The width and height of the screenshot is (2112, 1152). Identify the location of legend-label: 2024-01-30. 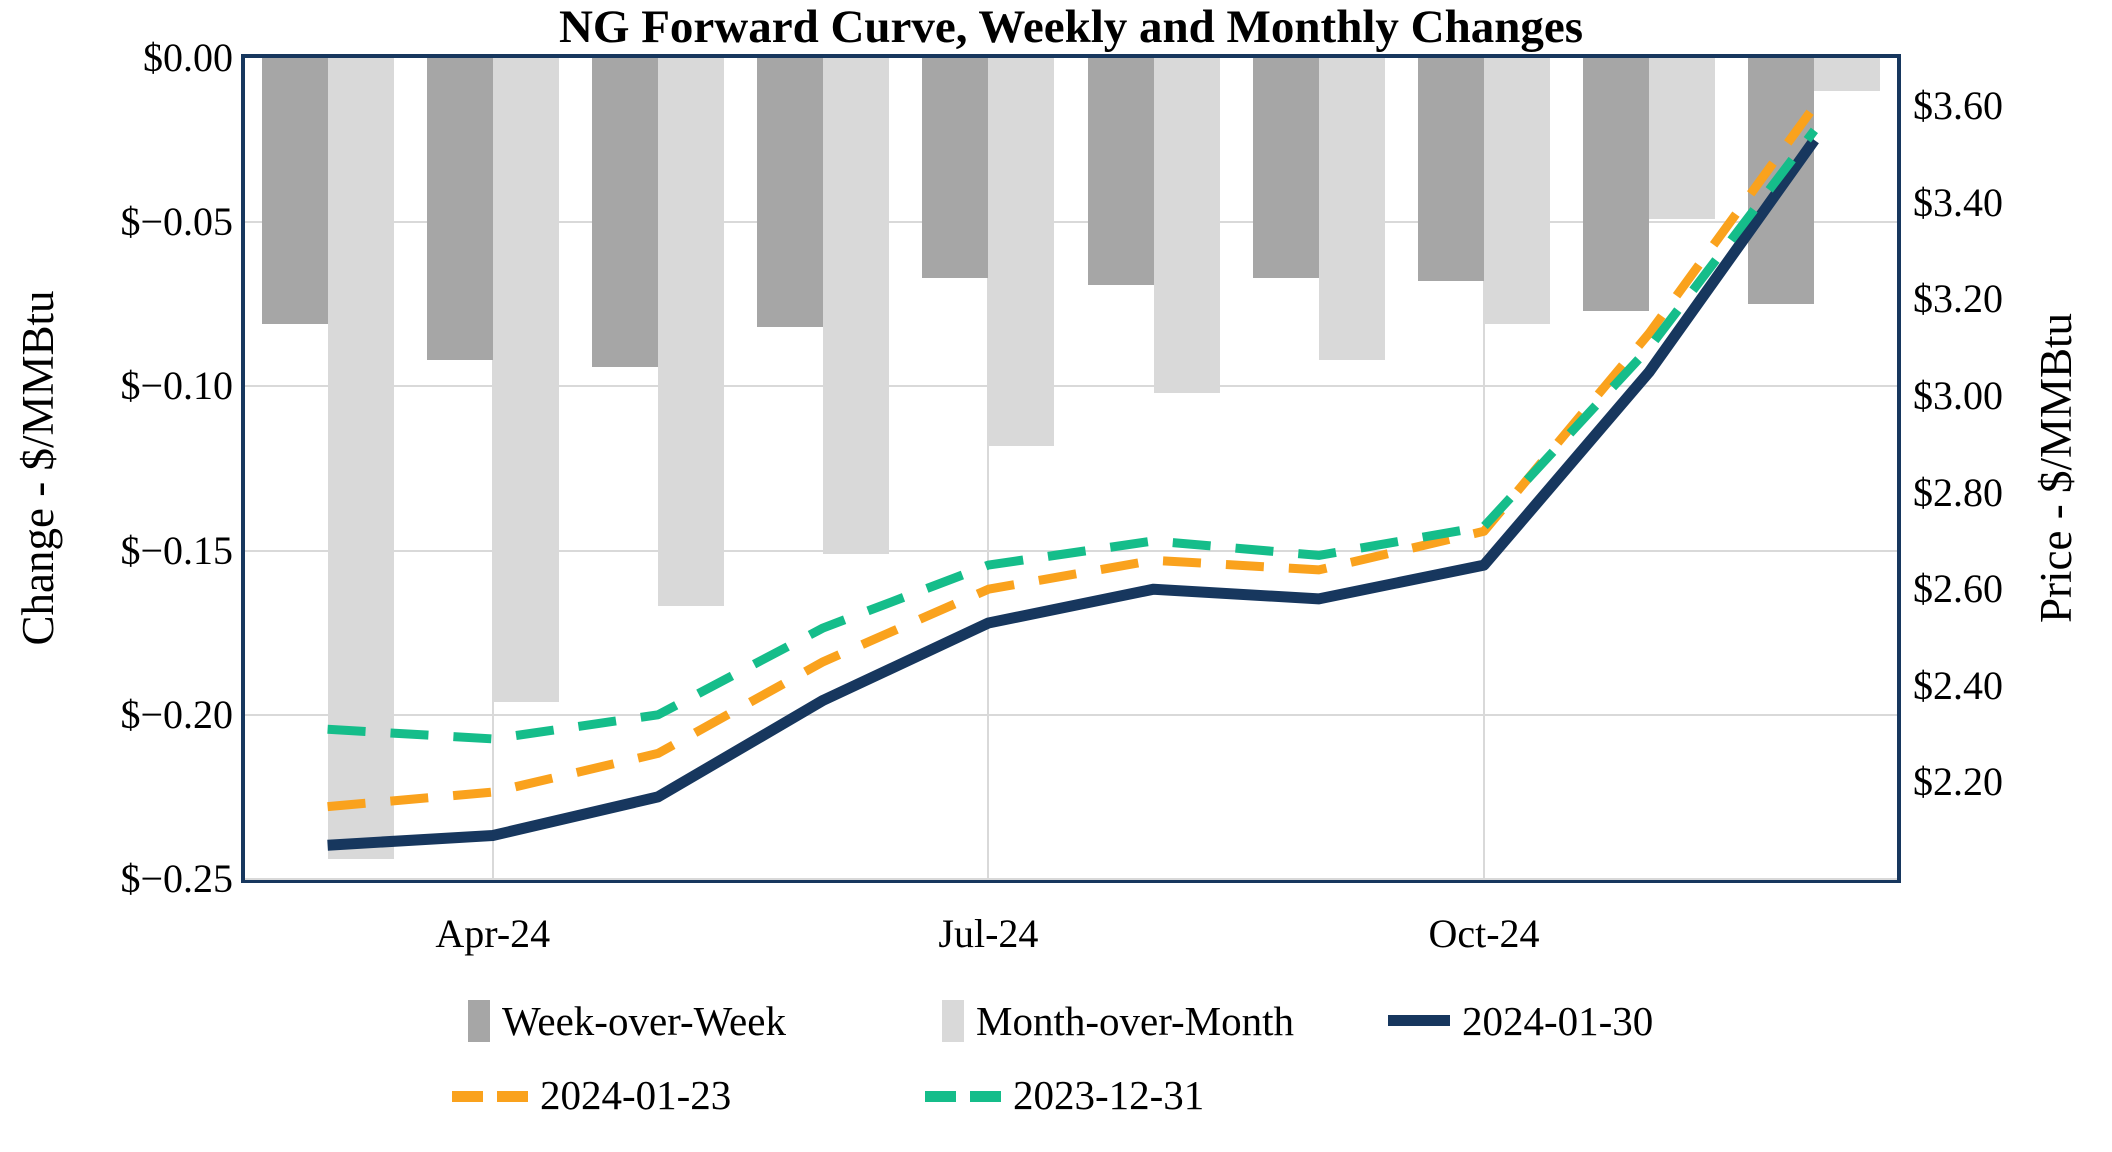
(1558, 1021).